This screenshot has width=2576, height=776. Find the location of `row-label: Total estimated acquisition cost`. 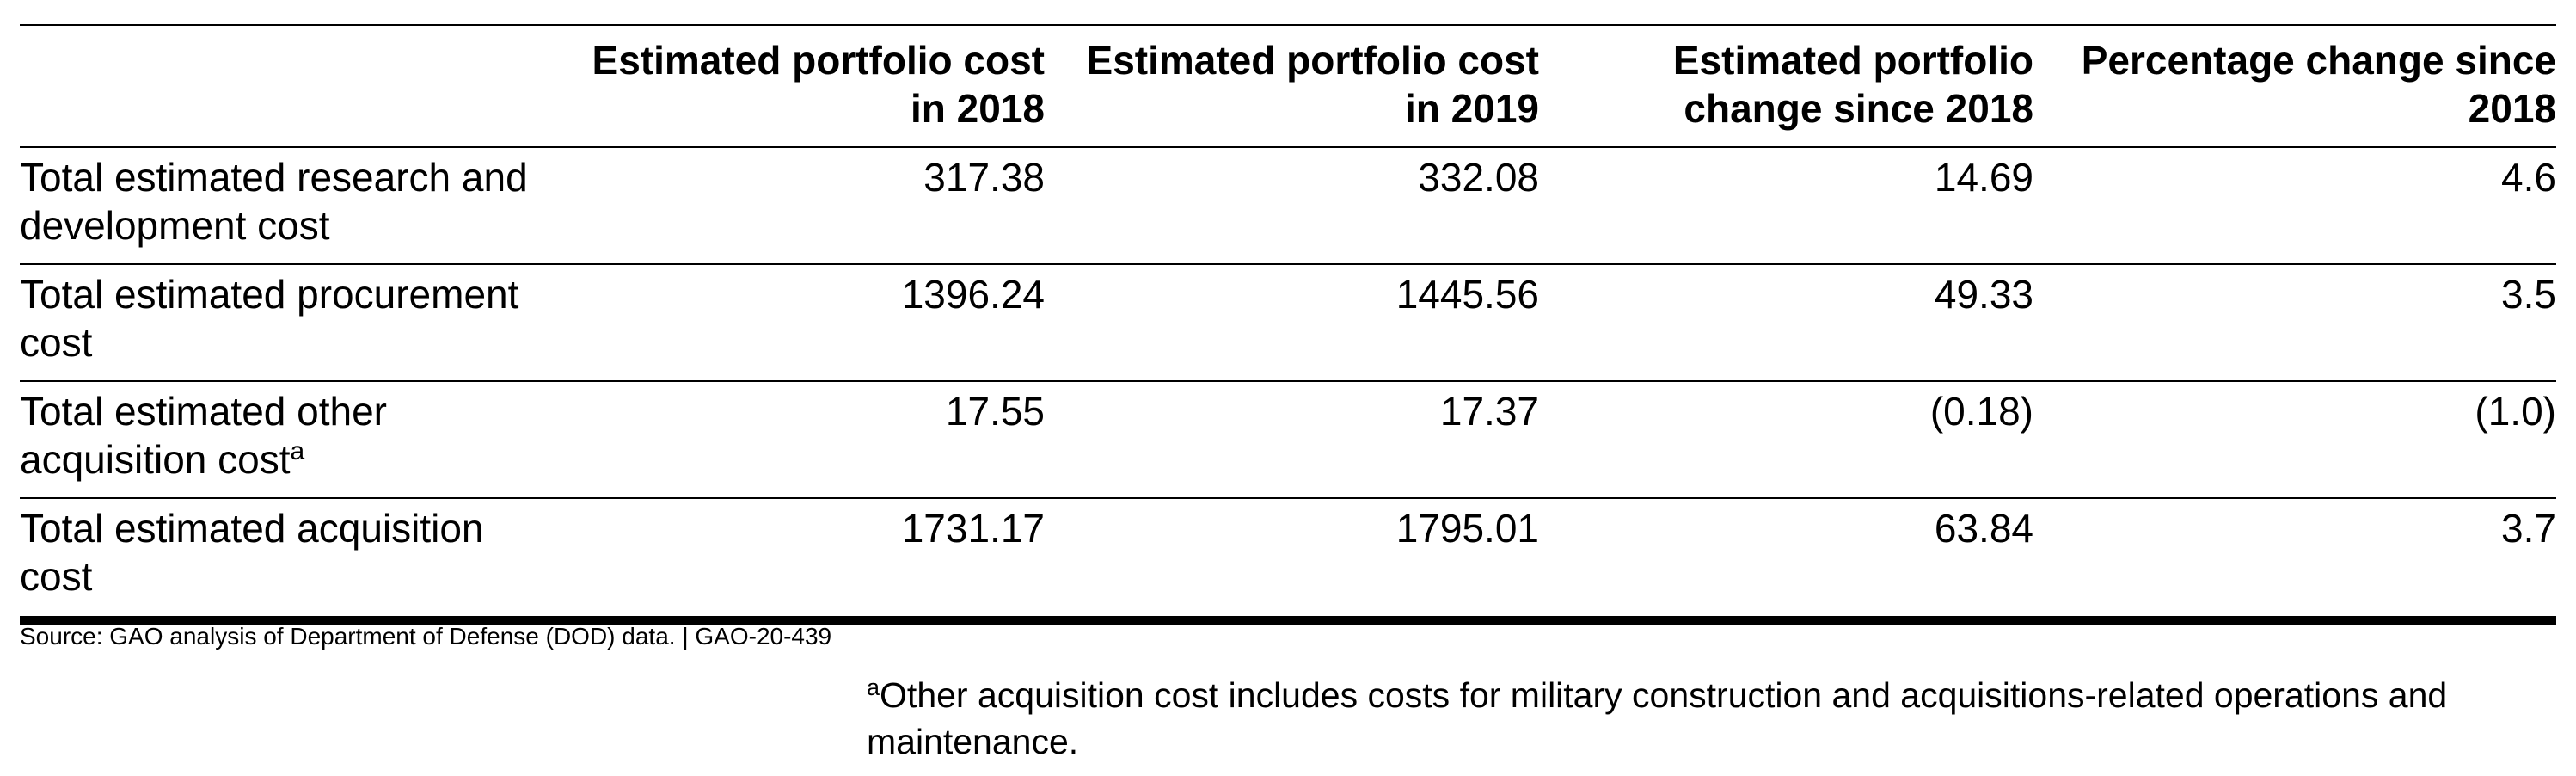

row-label: Total estimated acquisition cost is located at coordinates (298, 562).